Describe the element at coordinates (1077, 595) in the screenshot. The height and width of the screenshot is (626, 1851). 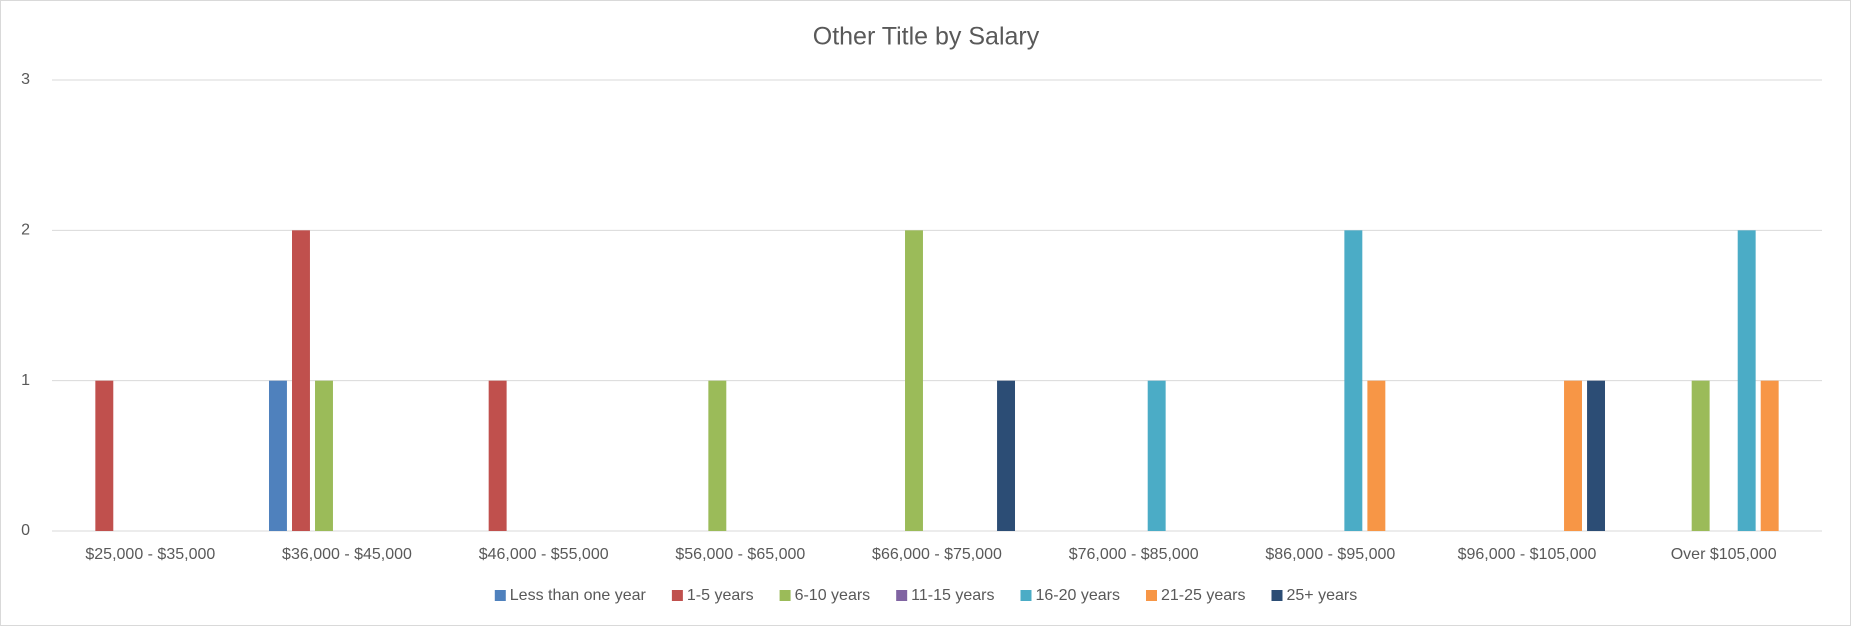
I see `legend-label: 16-20 years` at that location.